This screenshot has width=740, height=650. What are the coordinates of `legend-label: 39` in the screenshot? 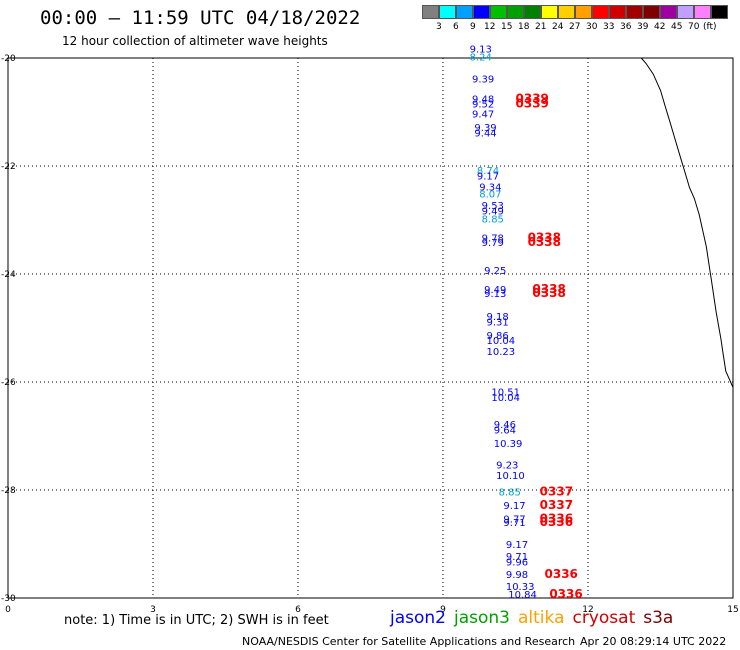 It's located at (643, 27).